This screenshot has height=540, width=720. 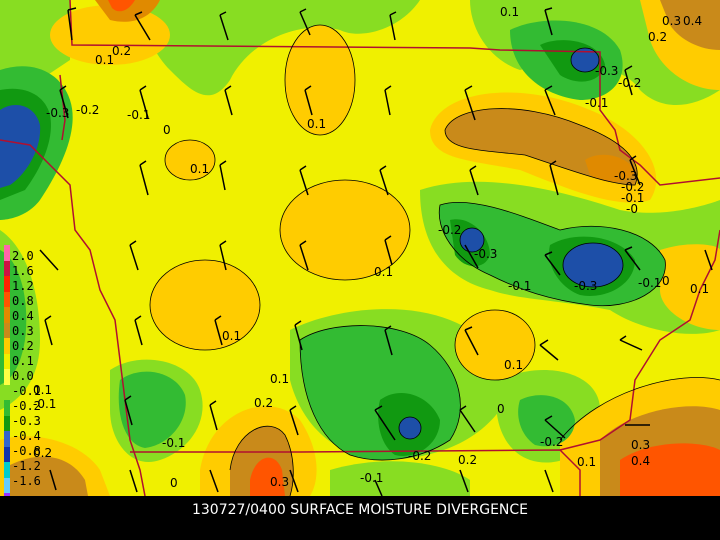 What do you see at coordinates (26, 436) in the screenshot?
I see `legend-label: -0.4` at bounding box center [26, 436].